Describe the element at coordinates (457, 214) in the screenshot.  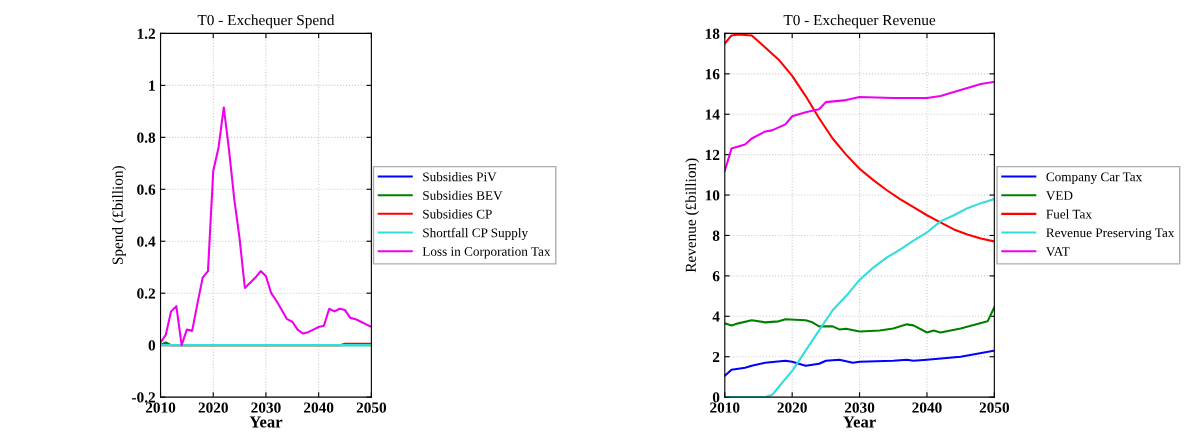
I see `legend-label: Subsidies CP` at that location.